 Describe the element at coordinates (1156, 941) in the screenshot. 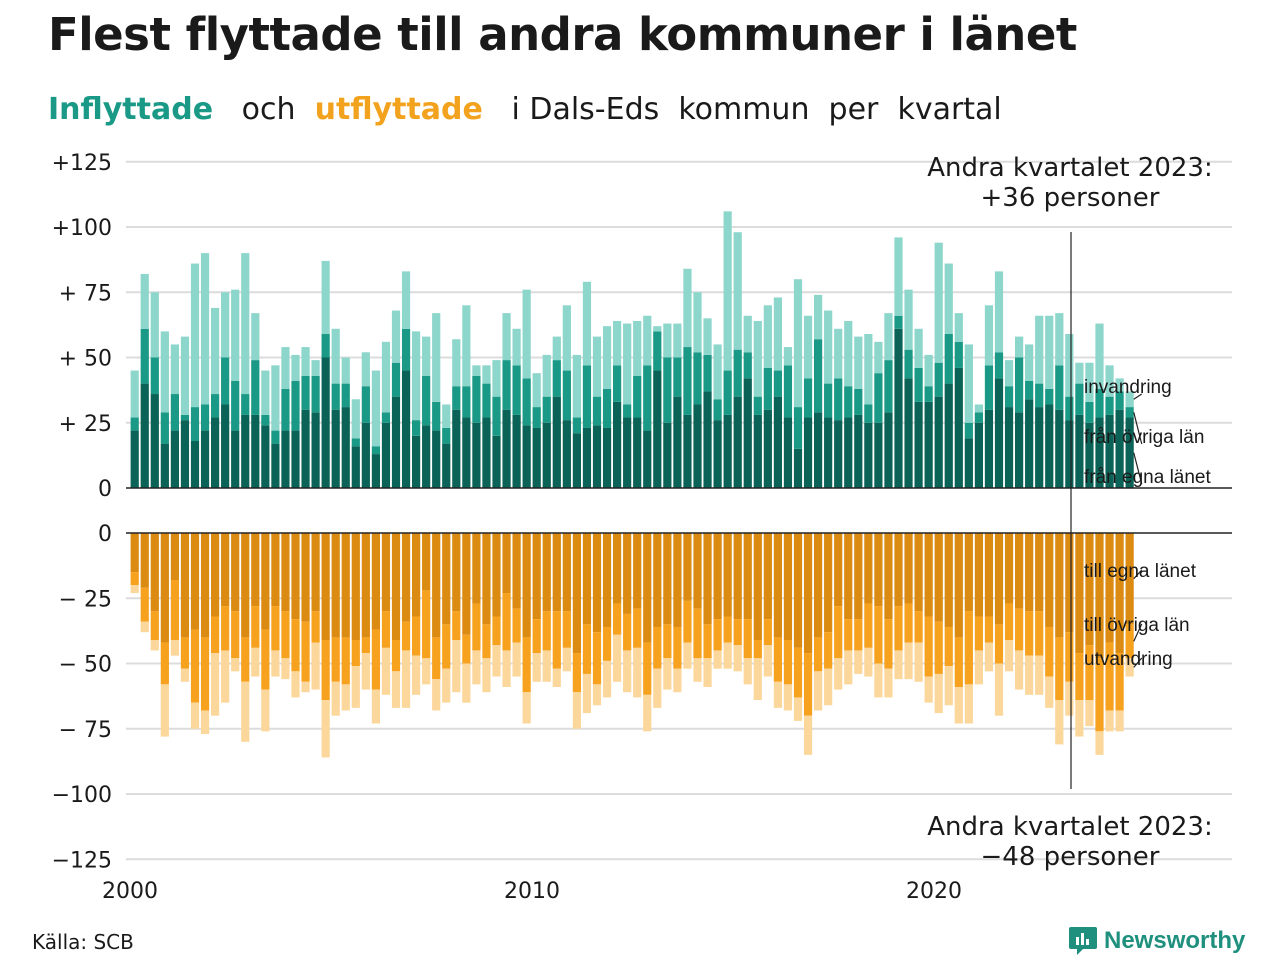

I see `newsworthy-logo: Newsworthy` at that location.